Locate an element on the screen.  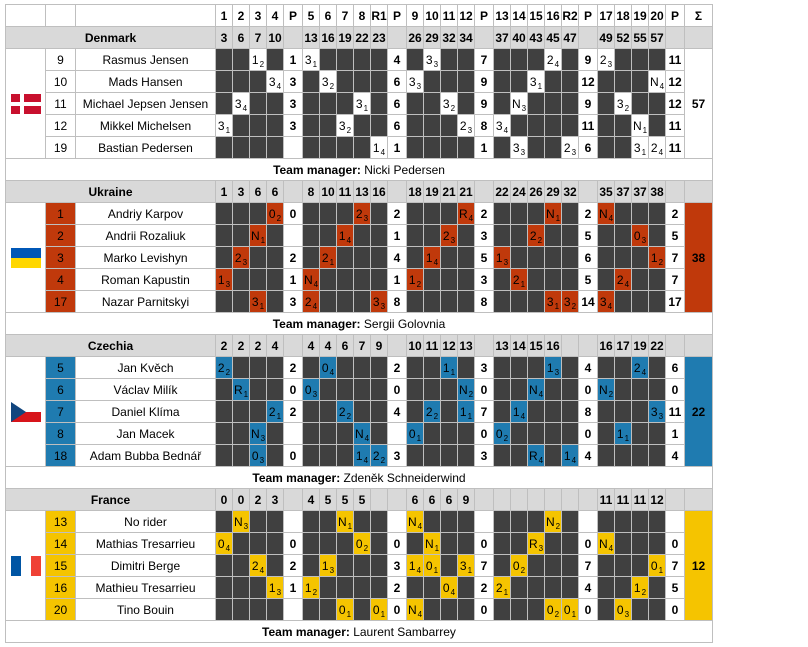
rider-name: Andrii Rozaliuk is located at coordinates (145, 235).